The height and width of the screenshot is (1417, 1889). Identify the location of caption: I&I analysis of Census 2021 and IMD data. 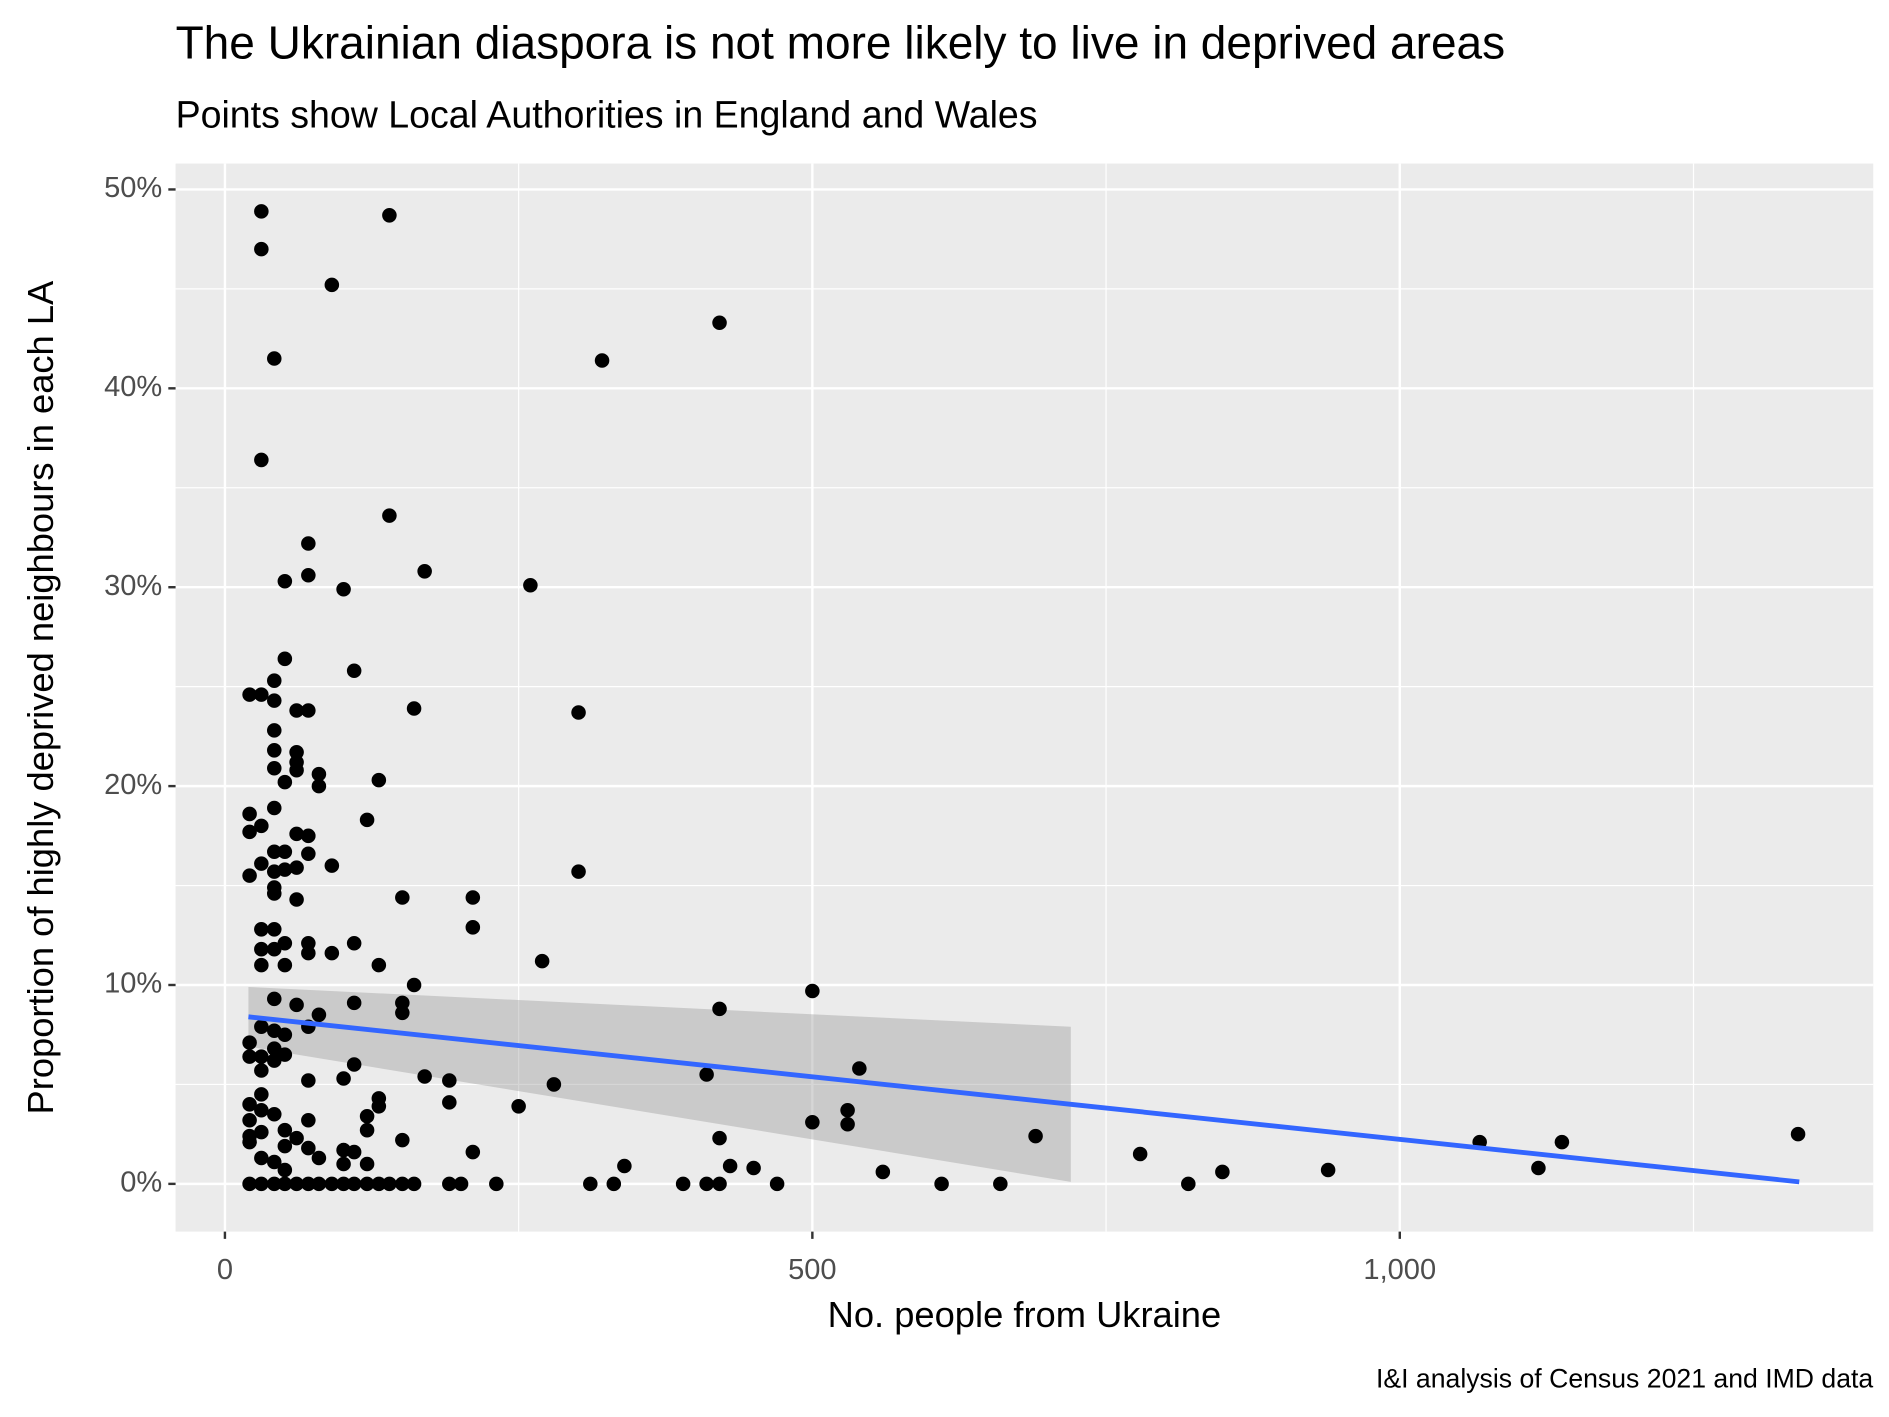
(1624, 1379).